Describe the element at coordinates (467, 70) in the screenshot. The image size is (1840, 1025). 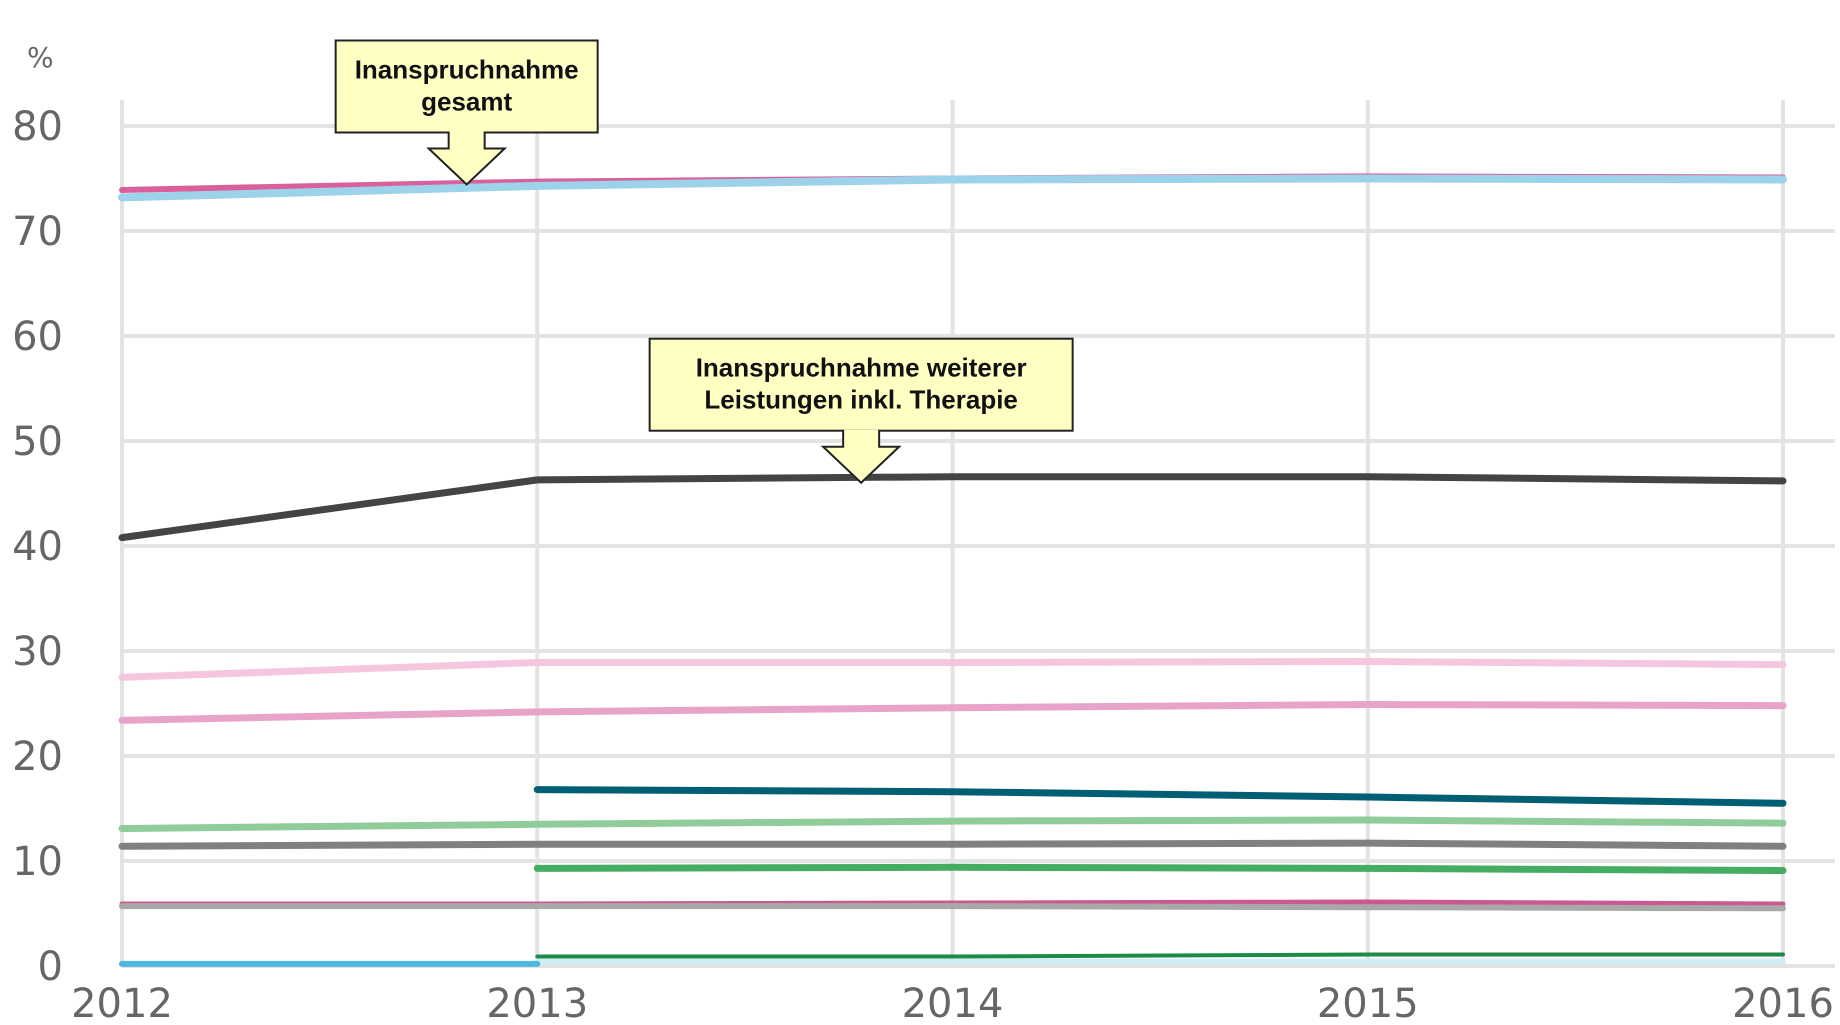
I see `callout-text-line: Inanspruchnahme` at that location.